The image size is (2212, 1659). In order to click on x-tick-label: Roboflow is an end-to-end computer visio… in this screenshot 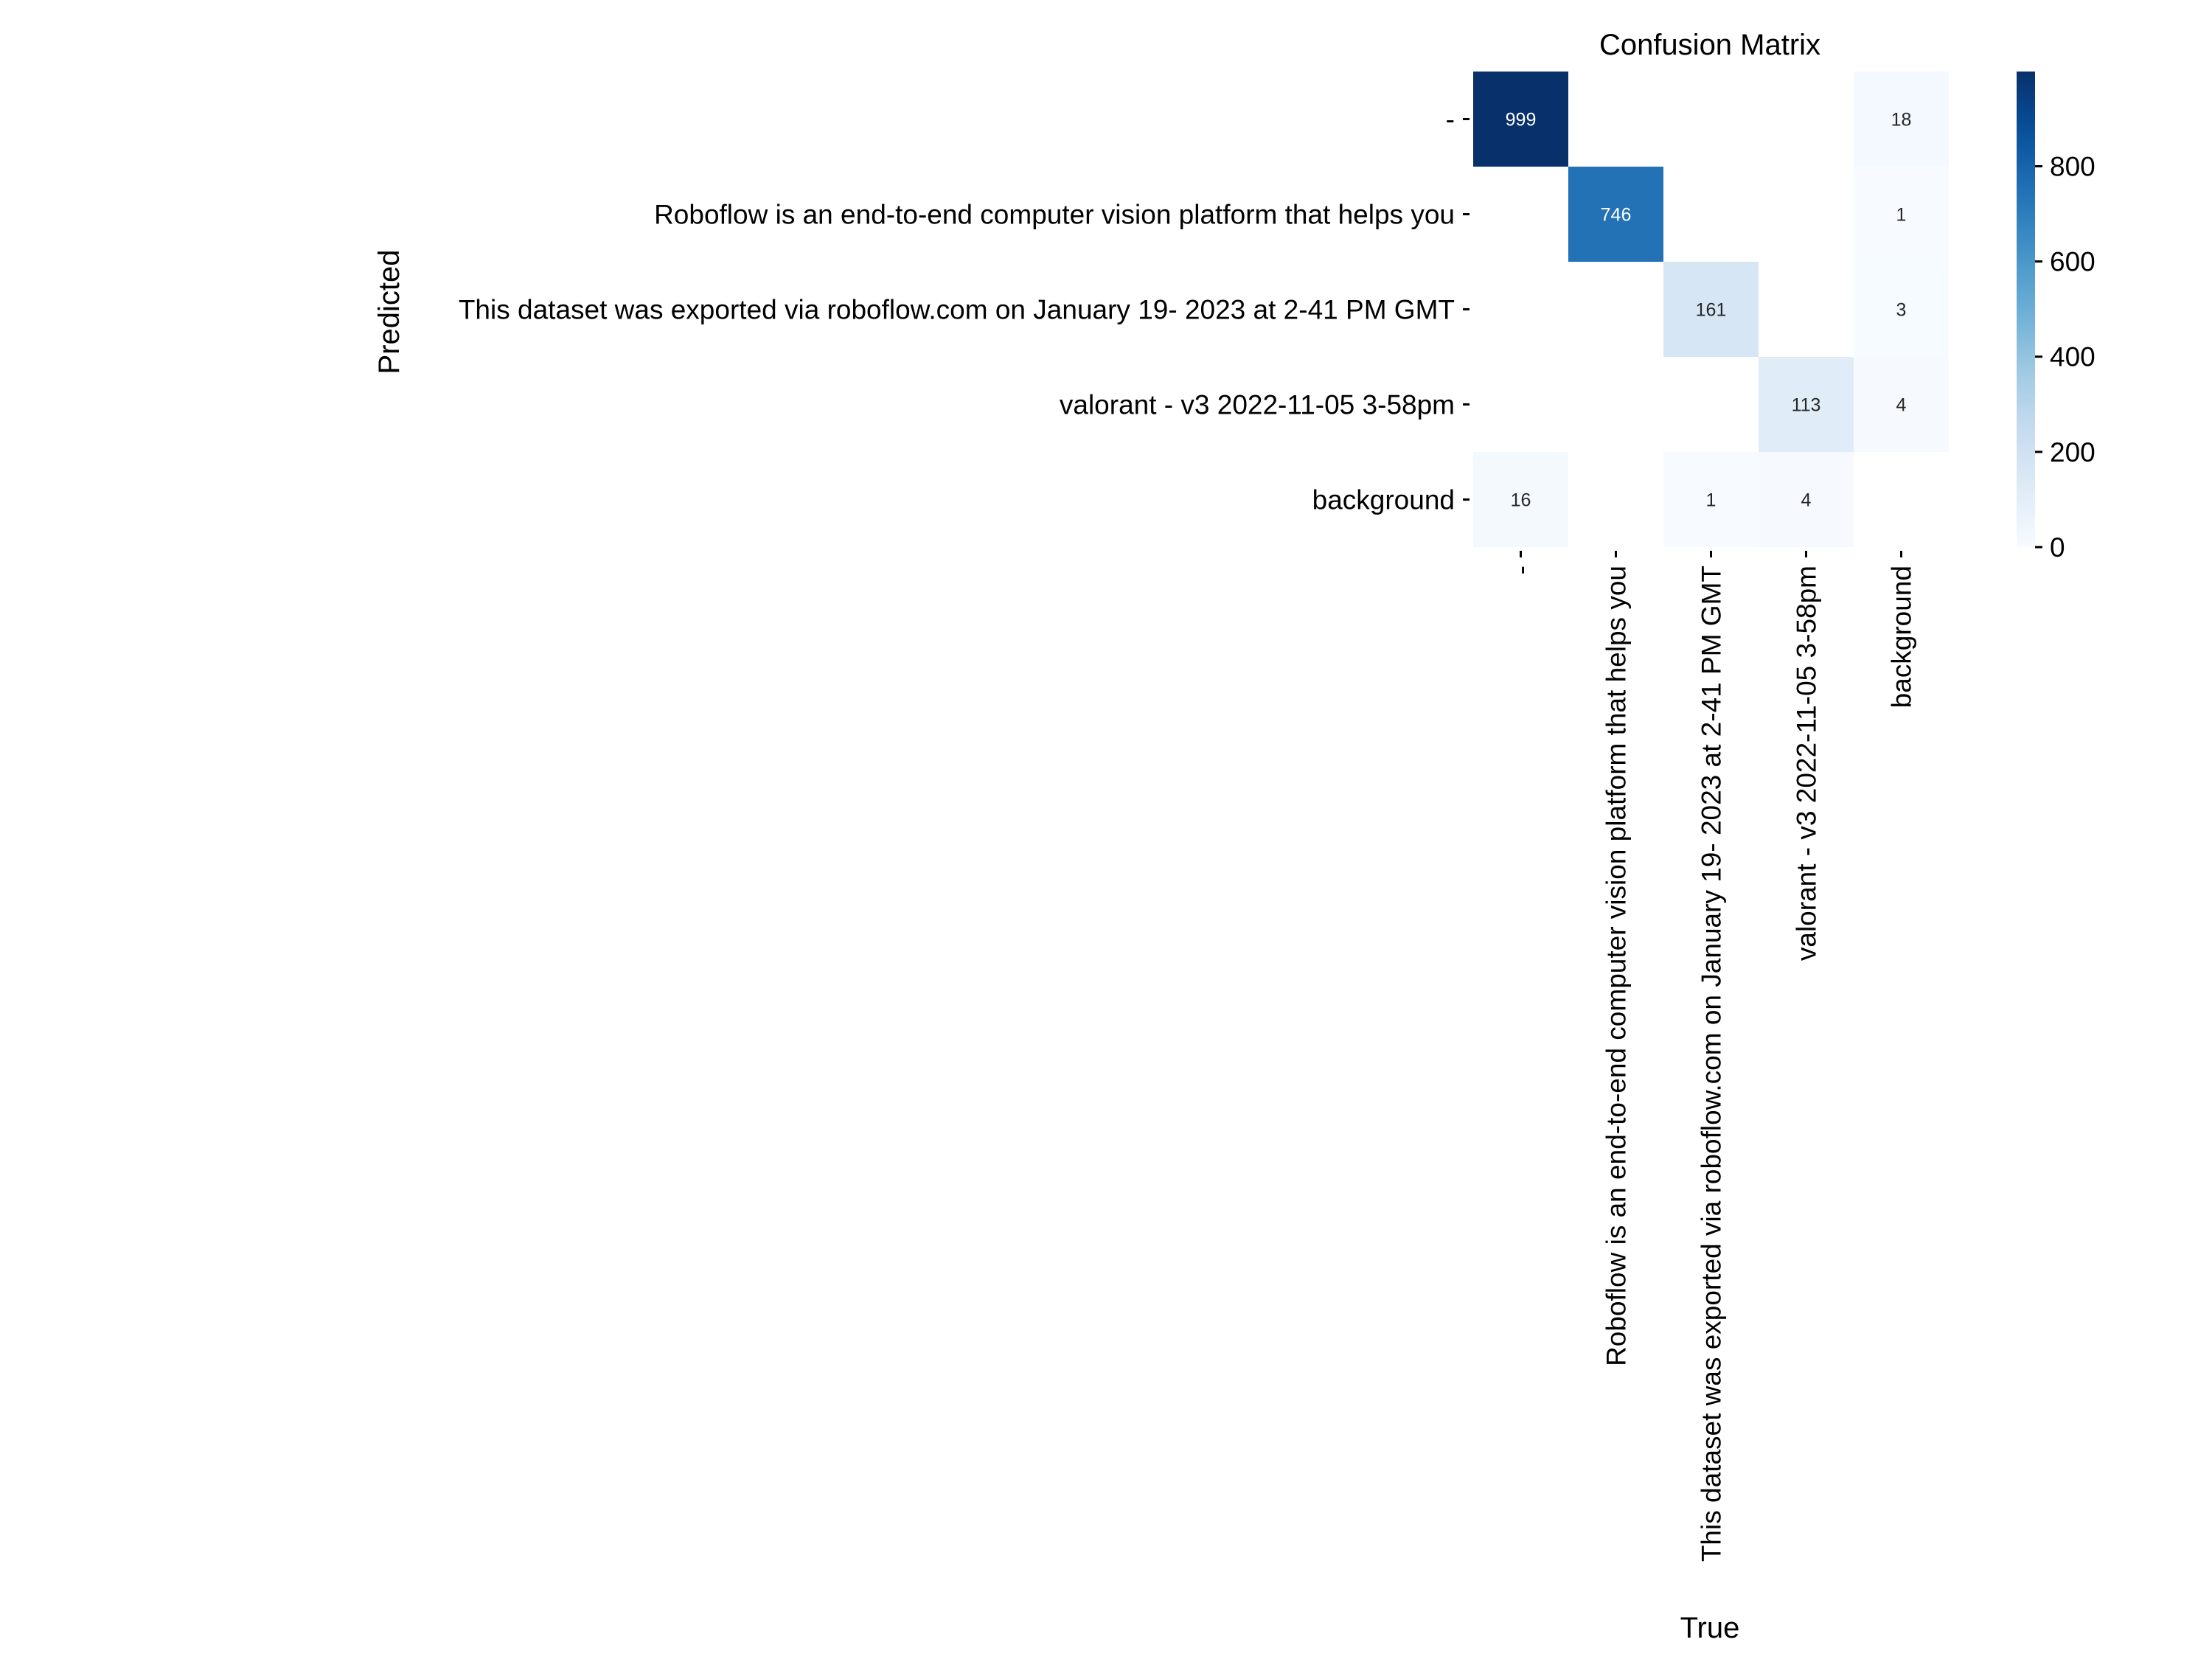, I will do `click(1616, 966)`.